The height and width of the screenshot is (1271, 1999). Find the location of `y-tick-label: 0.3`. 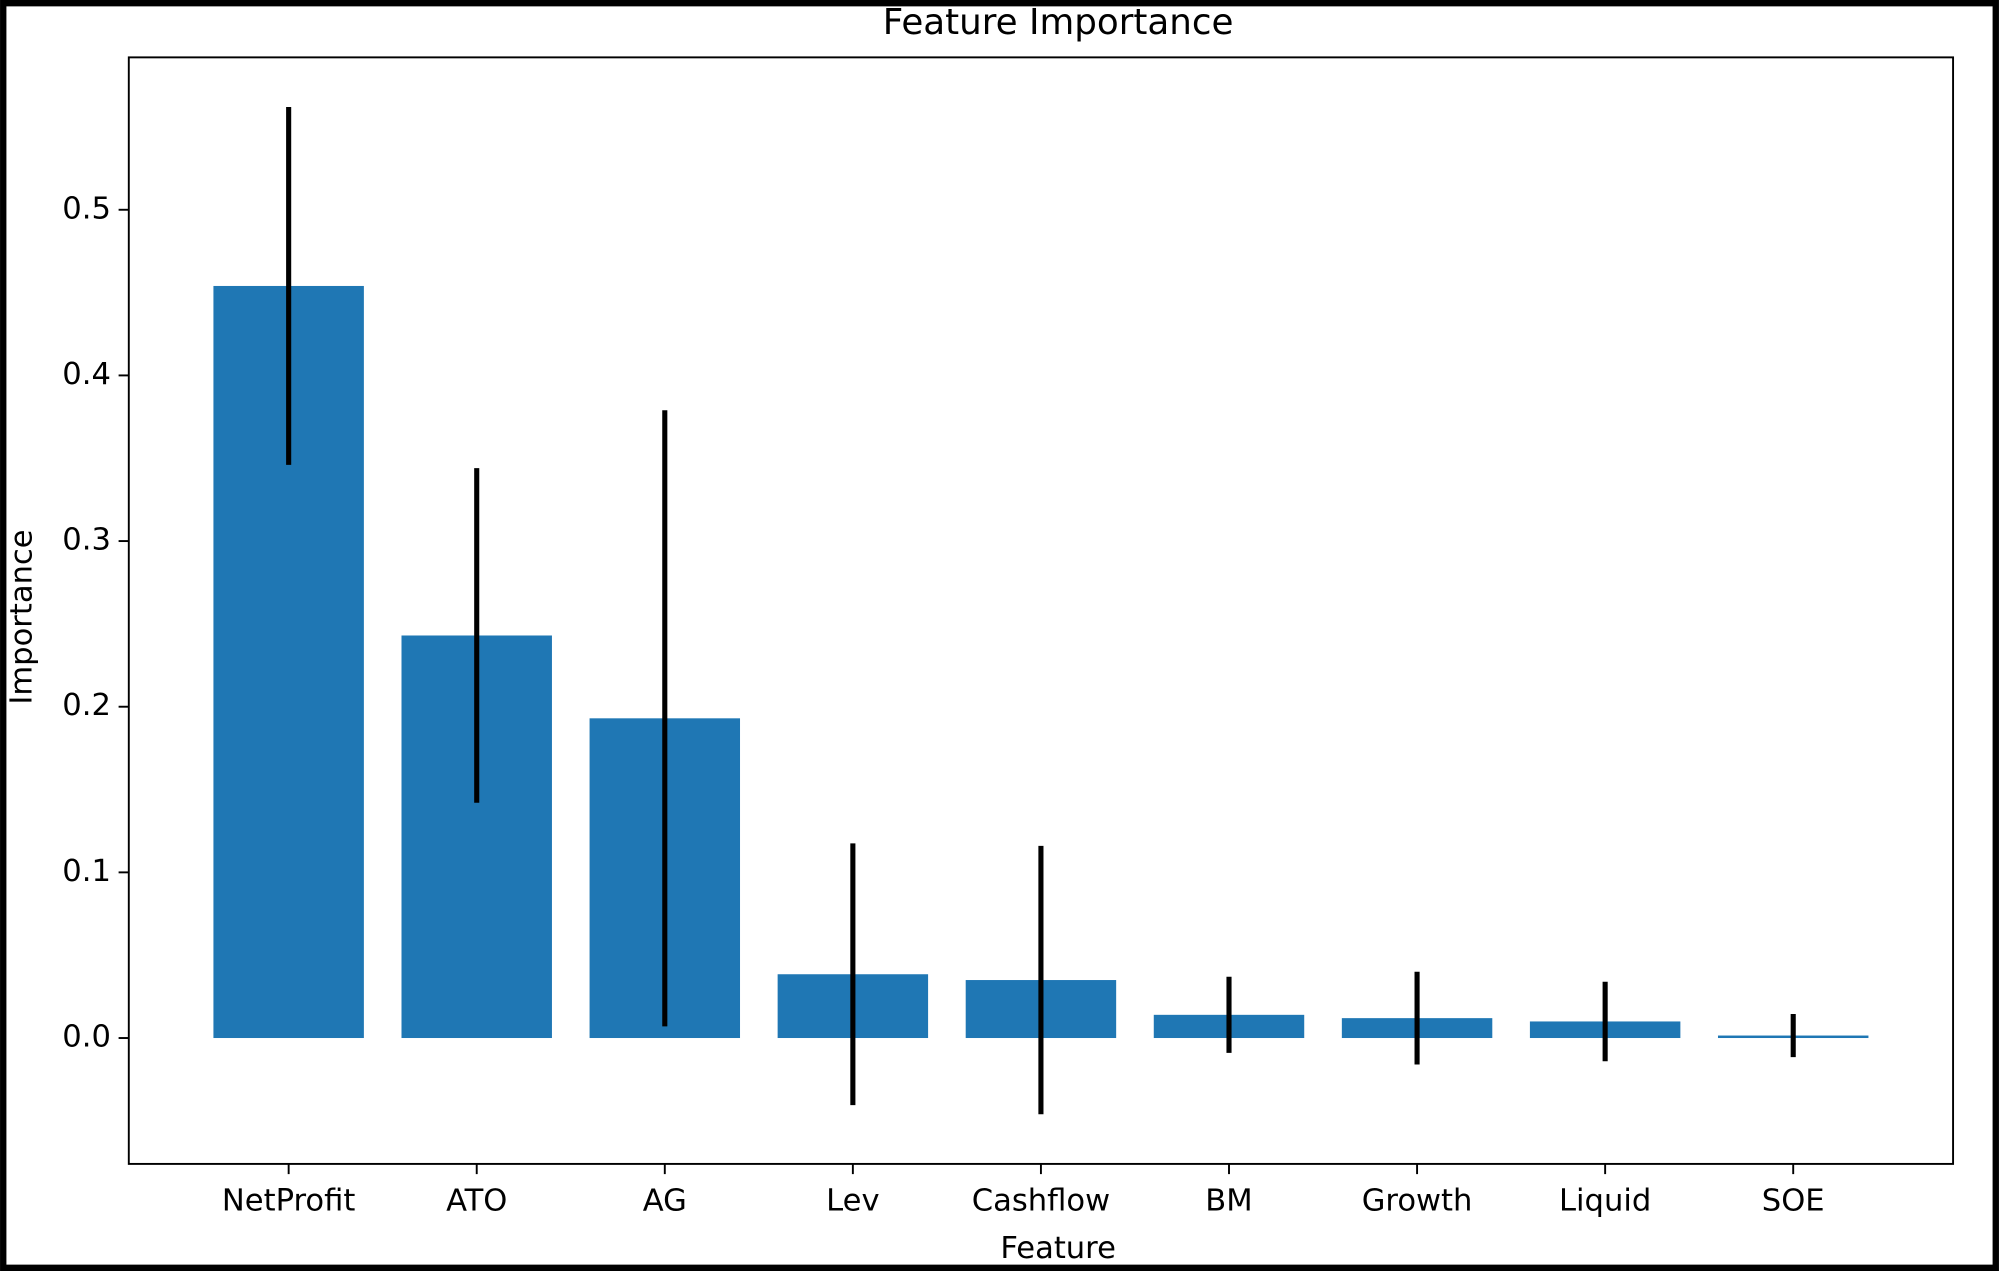

y-tick-label: 0.3 is located at coordinates (86, 540).